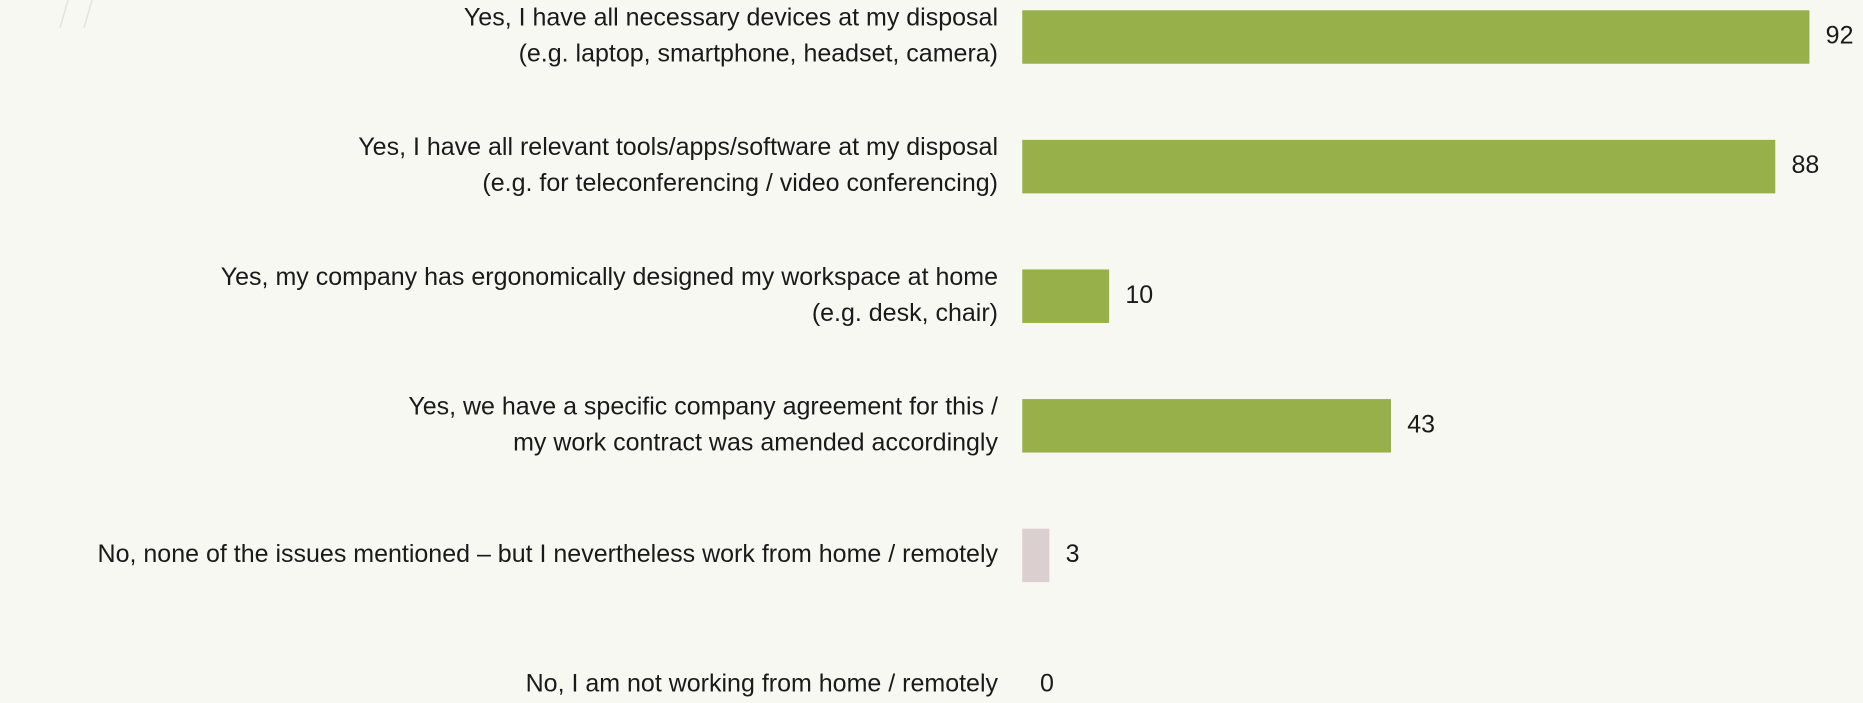 The height and width of the screenshot is (703, 1863). What do you see at coordinates (1840, 36) in the screenshot?
I see `value-label: 92` at bounding box center [1840, 36].